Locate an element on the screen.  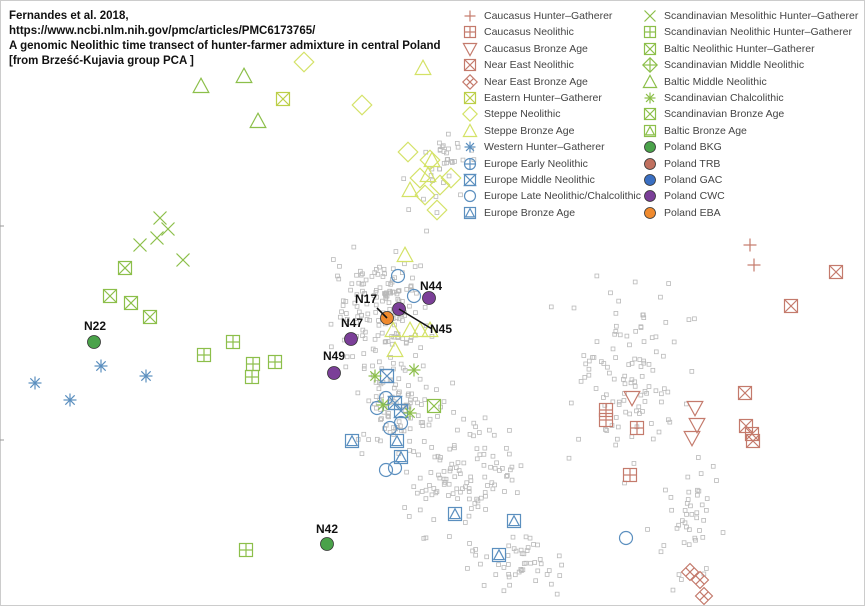
legend-label: Poland CWC is located at coordinates (694, 196).